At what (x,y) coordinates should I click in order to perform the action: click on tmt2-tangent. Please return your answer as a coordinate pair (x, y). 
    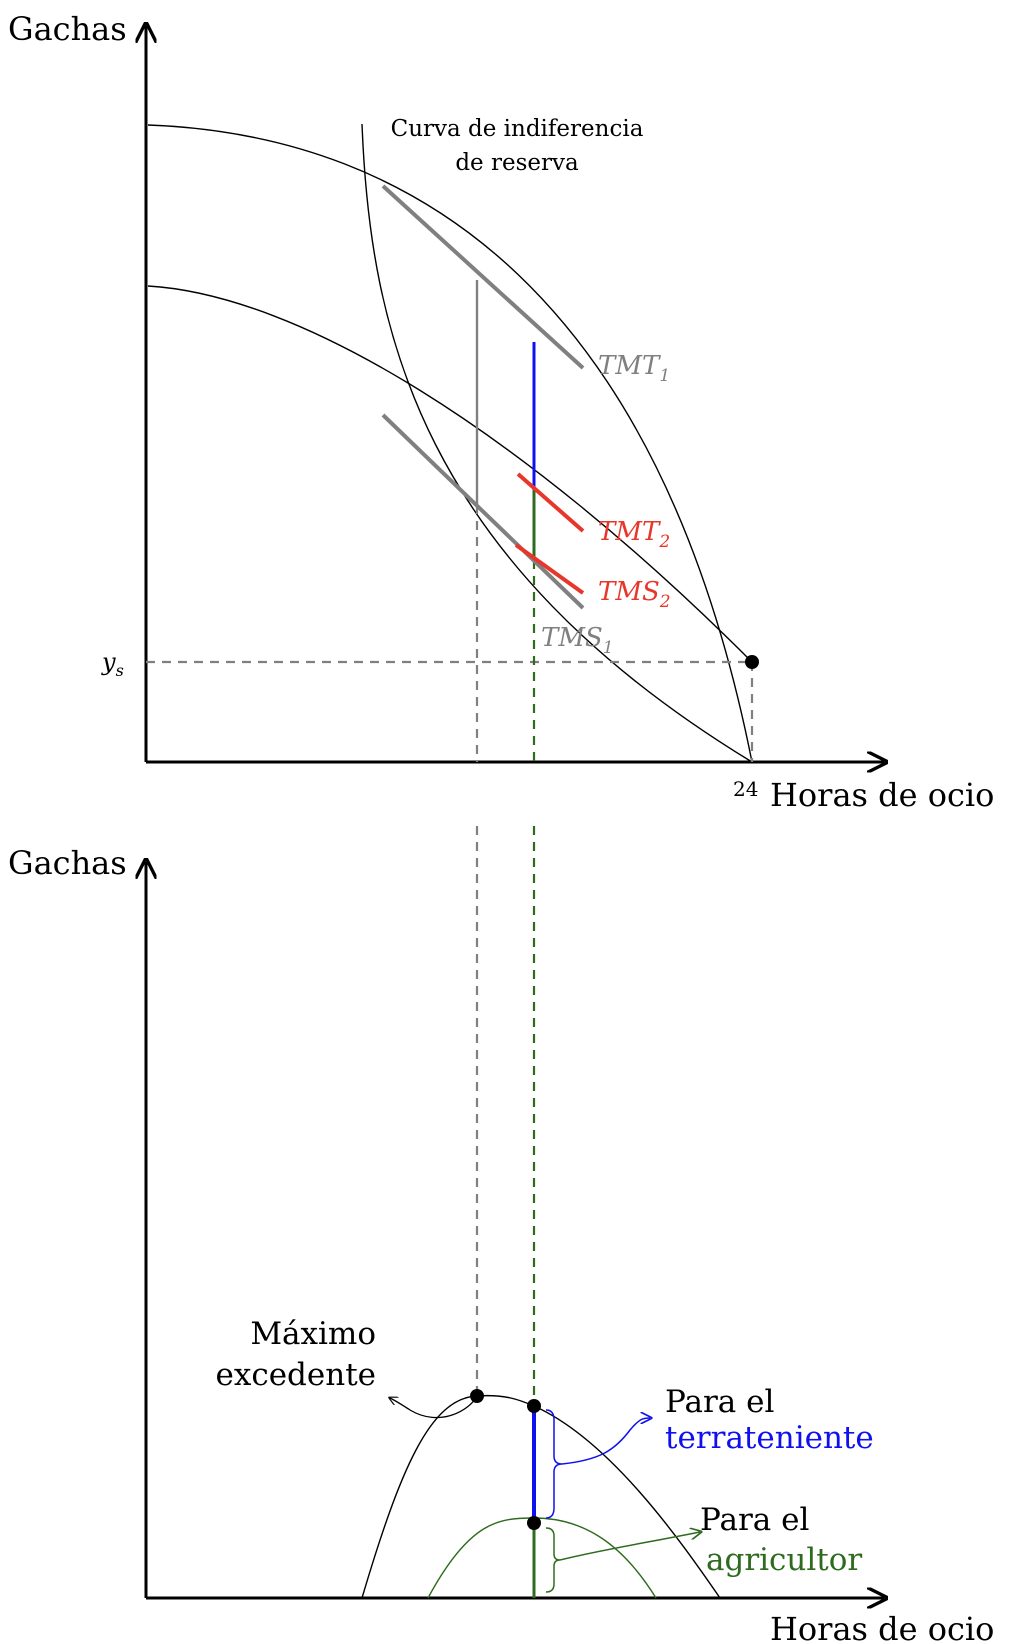
    Looking at the image, I should click on (550, 502).